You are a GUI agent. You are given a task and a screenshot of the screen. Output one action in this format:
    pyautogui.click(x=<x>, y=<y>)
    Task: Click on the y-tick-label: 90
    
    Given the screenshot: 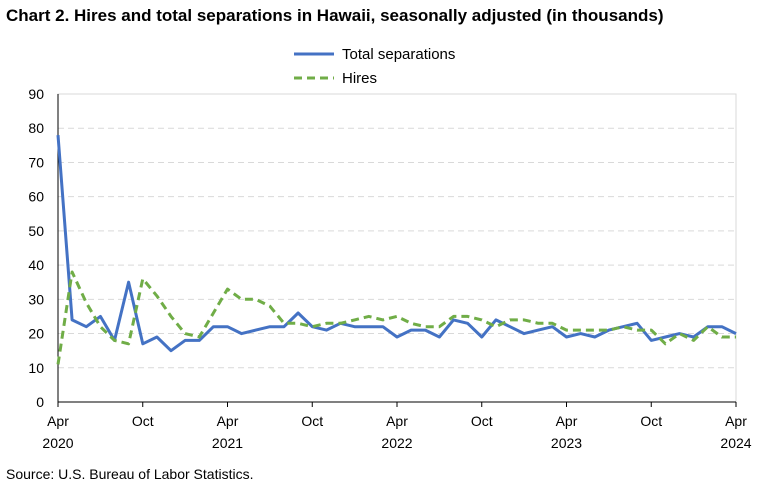 What is the action you would take?
    pyautogui.click(x=36, y=94)
    